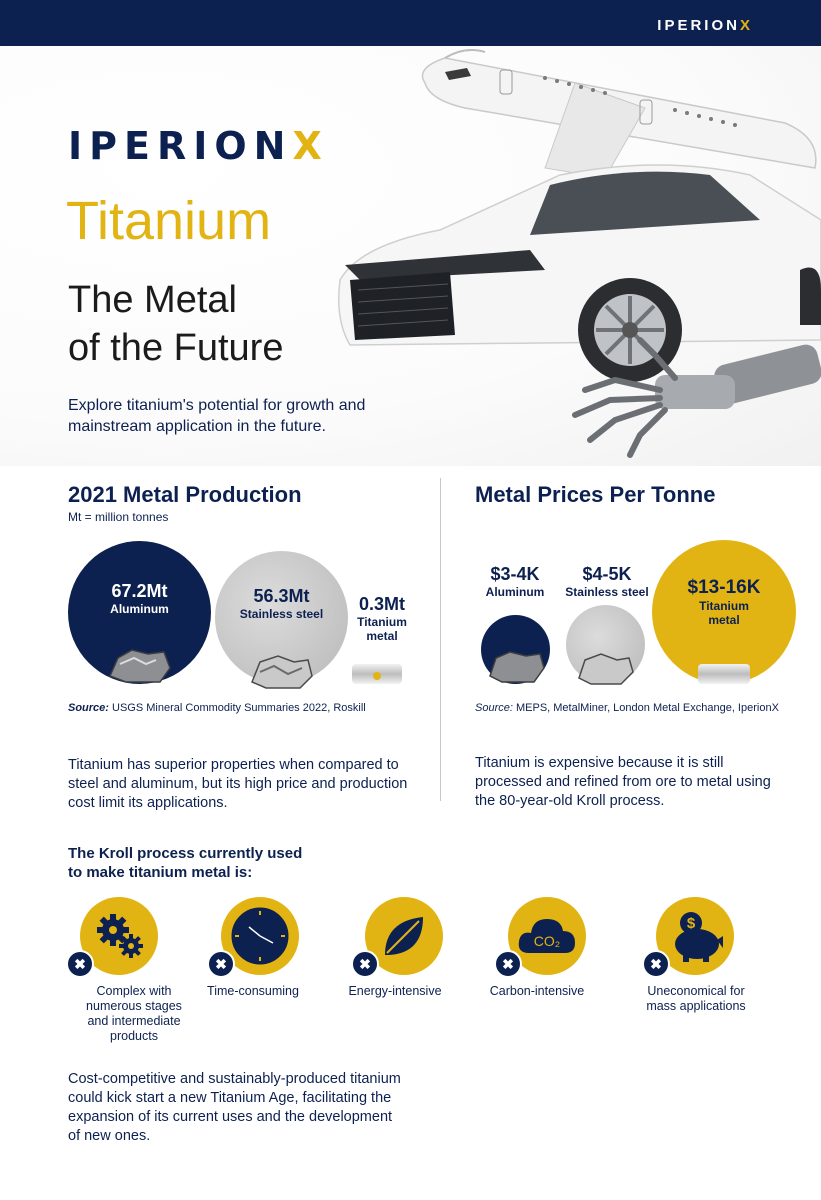  What do you see at coordinates (365, 964) in the screenshot?
I see `leaf-x-badge: ✖` at bounding box center [365, 964].